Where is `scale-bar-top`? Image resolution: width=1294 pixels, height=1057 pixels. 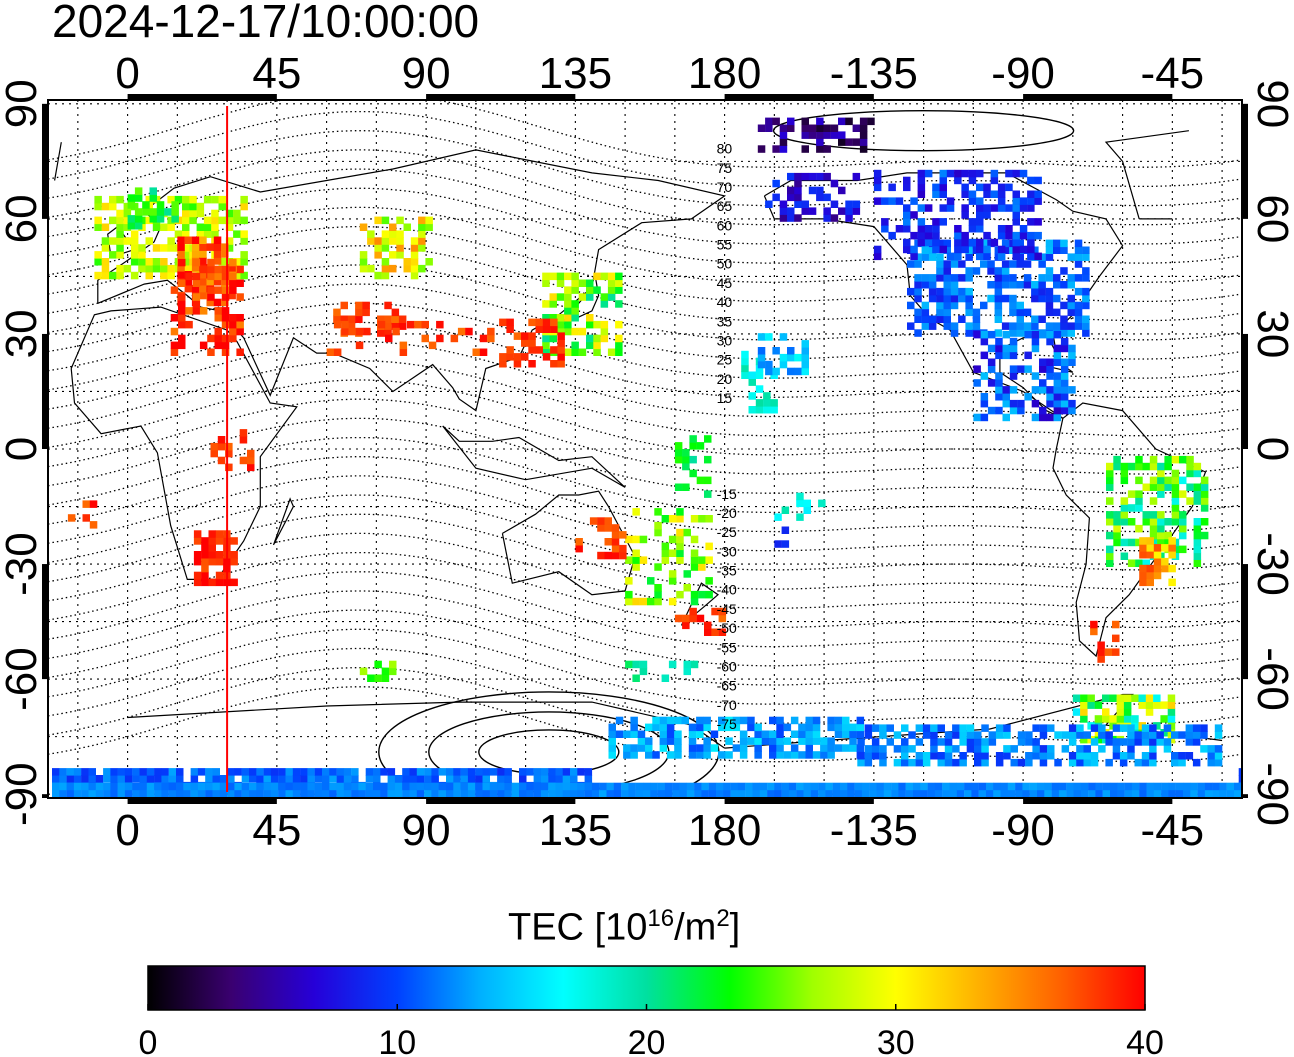 scale-bar-top is located at coordinates (1098, 97).